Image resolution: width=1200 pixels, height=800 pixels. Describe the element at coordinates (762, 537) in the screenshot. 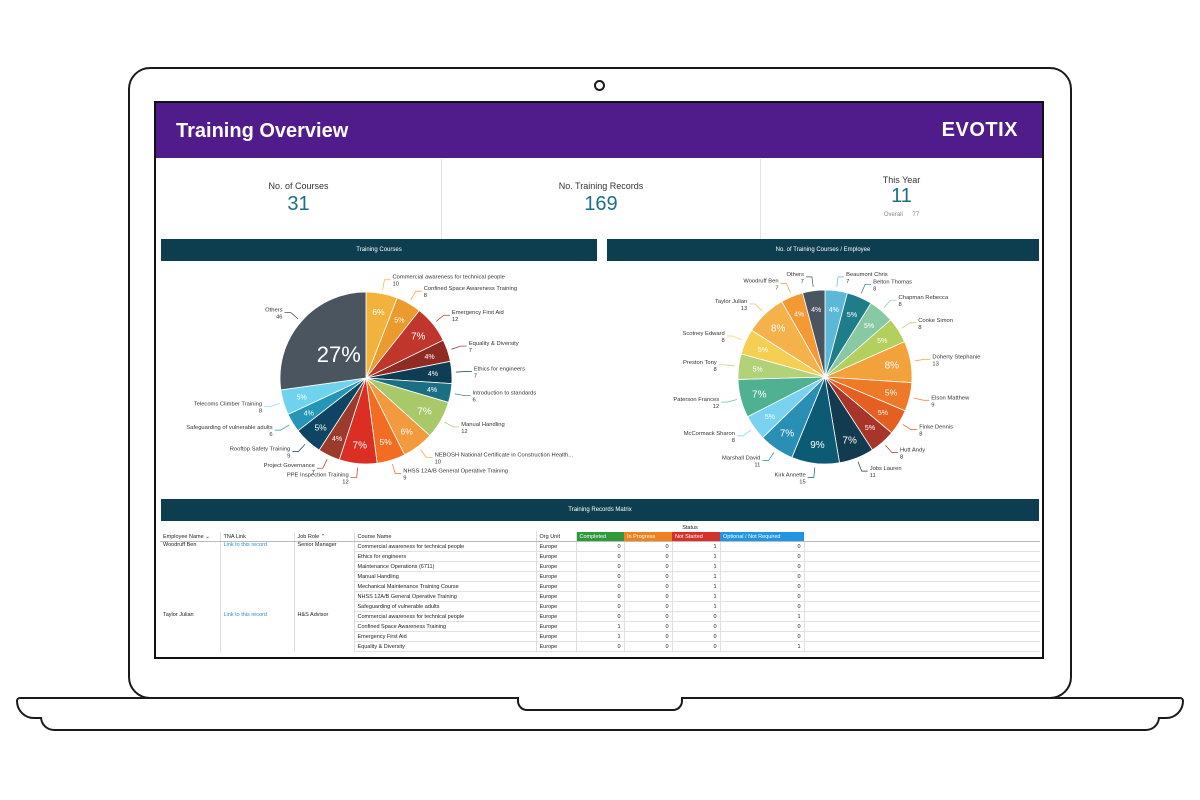

I see `status-header-3: Optional / Not Required` at that location.